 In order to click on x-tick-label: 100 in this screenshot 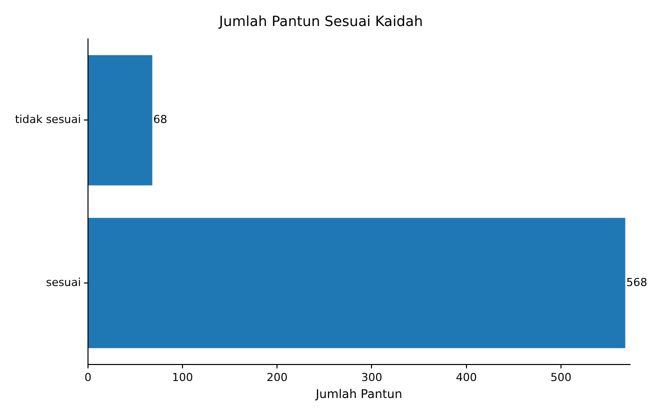, I will do `click(183, 377)`.